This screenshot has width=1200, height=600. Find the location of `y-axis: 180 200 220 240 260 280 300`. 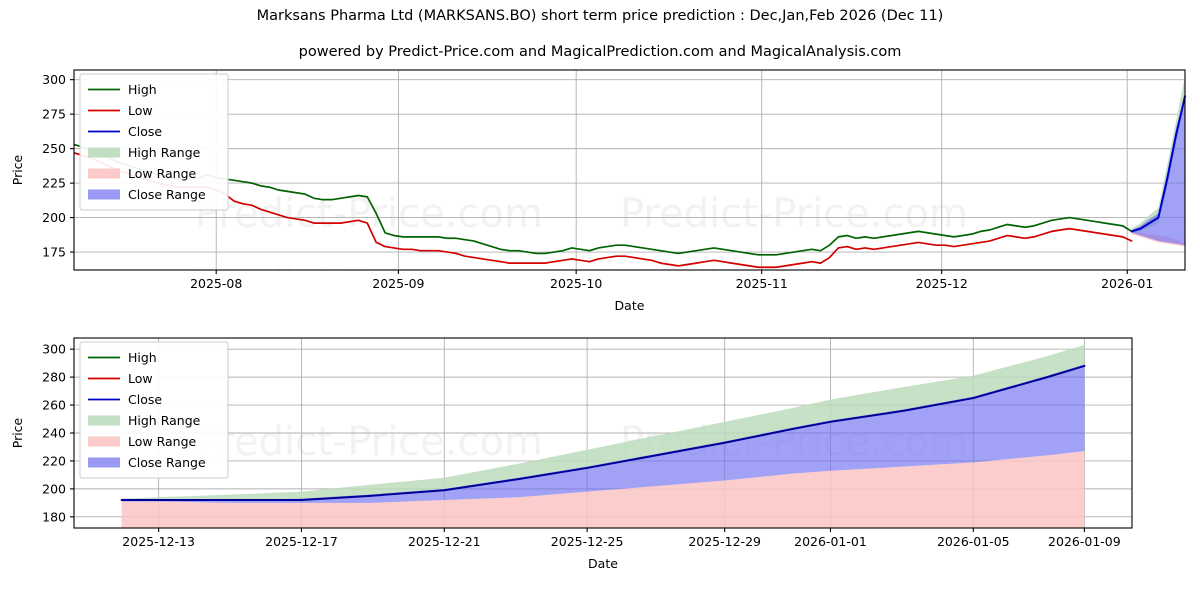

y-axis: 180 200 220 240 260 280 300 is located at coordinates (58, 433).